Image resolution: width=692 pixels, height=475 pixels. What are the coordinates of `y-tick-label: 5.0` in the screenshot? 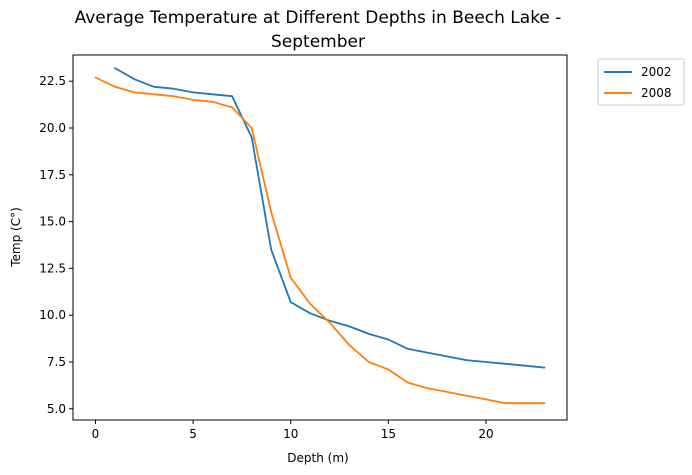 It's located at (56, 409).